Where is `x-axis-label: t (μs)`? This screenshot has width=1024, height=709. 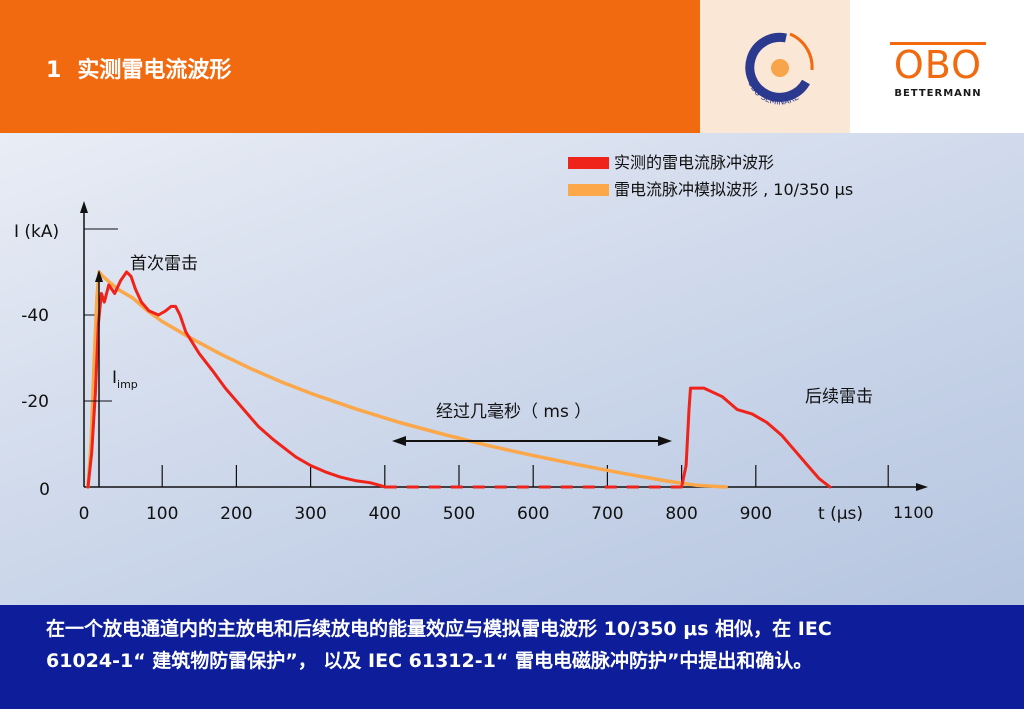
x-axis-label: t (μs) is located at coordinates (840, 514).